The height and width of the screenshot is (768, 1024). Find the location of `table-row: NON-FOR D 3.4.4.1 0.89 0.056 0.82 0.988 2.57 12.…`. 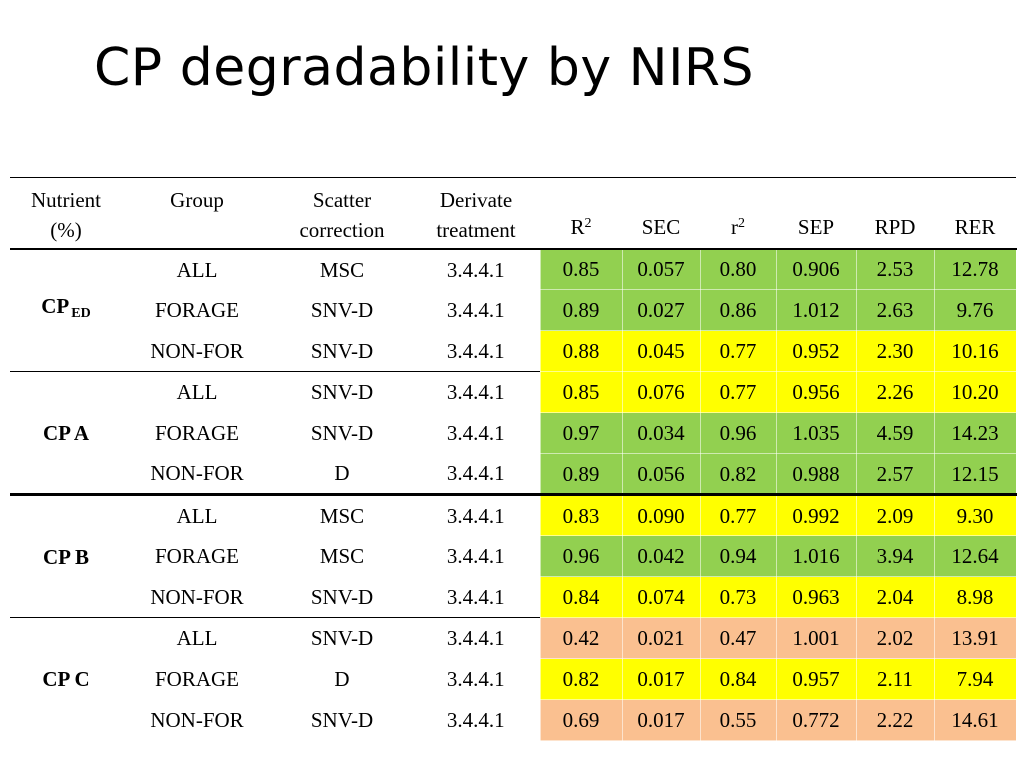

table-row: NON-FOR D 3.4.4.1 0.89 0.056 0.82 0.988 2.57 12.… is located at coordinates (513, 474).